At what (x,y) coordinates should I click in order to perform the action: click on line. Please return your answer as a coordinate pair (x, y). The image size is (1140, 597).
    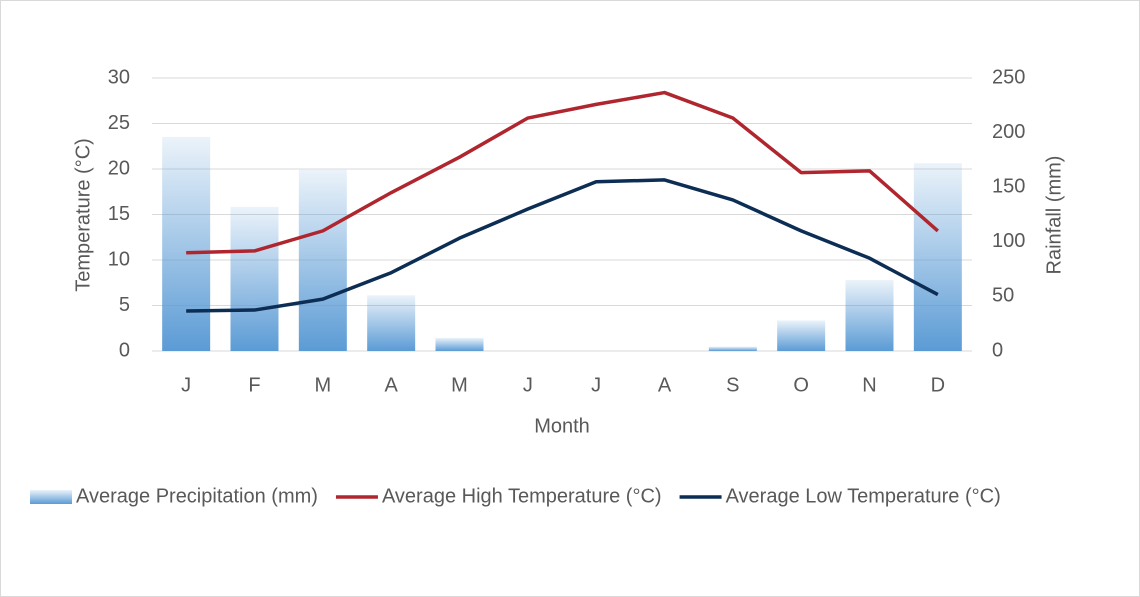
    Looking at the image, I should click on (562, 245).